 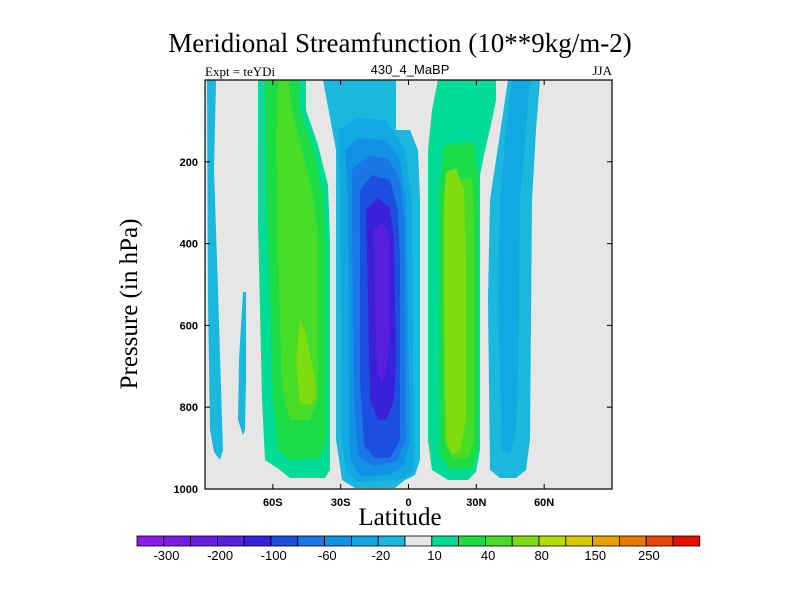 What do you see at coordinates (220, 555) in the screenshot?
I see `colorbar-label: -200` at bounding box center [220, 555].